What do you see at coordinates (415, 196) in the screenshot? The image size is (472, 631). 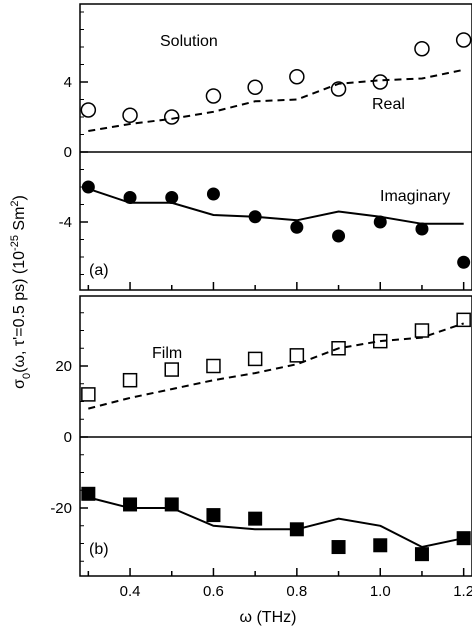 I see `panel-a-imaginary-annotation: Imaginary` at bounding box center [415, 196].